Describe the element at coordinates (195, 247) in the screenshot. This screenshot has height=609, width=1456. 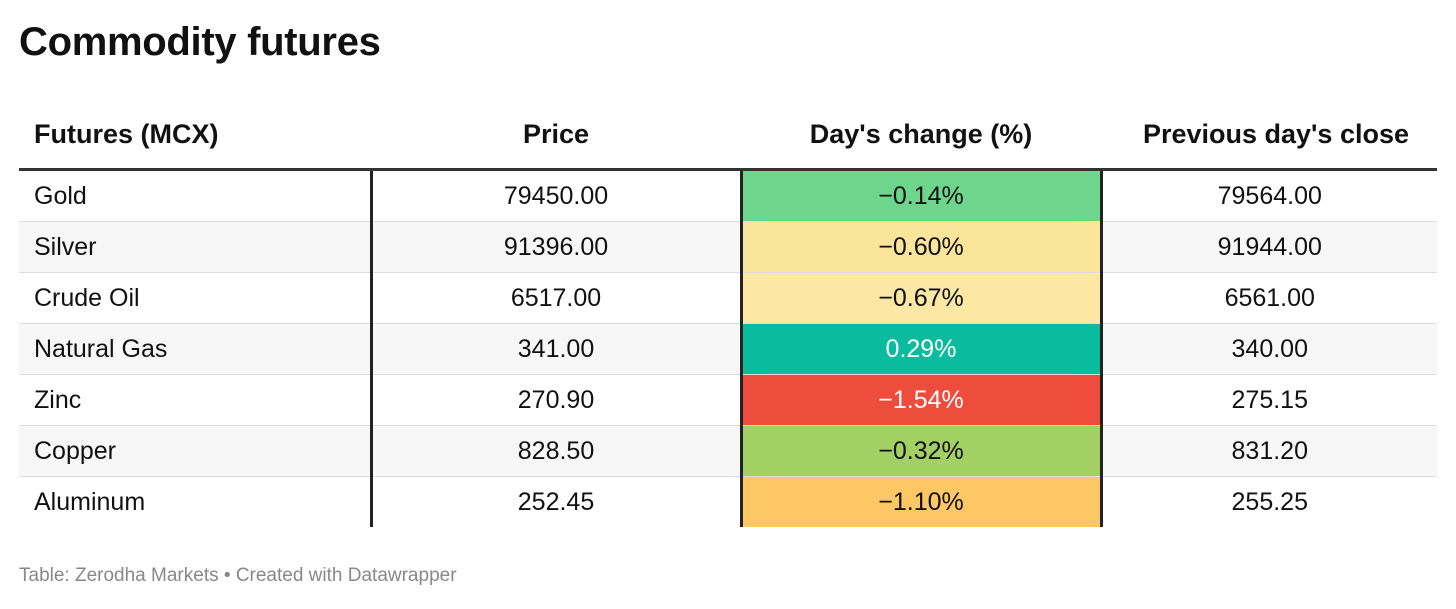
I see `commodity-name-cell: Silver` at that location.